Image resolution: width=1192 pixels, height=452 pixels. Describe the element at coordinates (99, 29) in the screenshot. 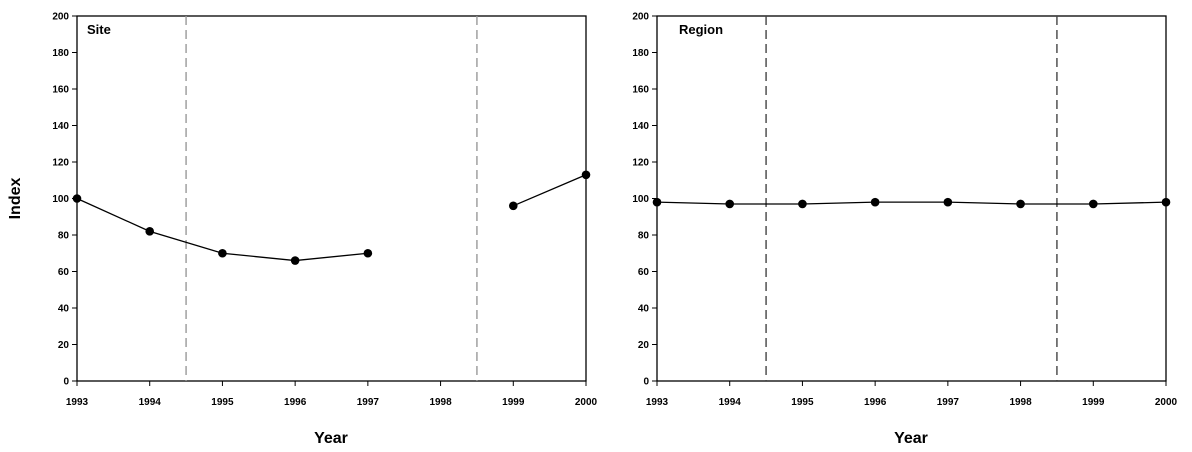

I see `panel-label: Site` at that location.